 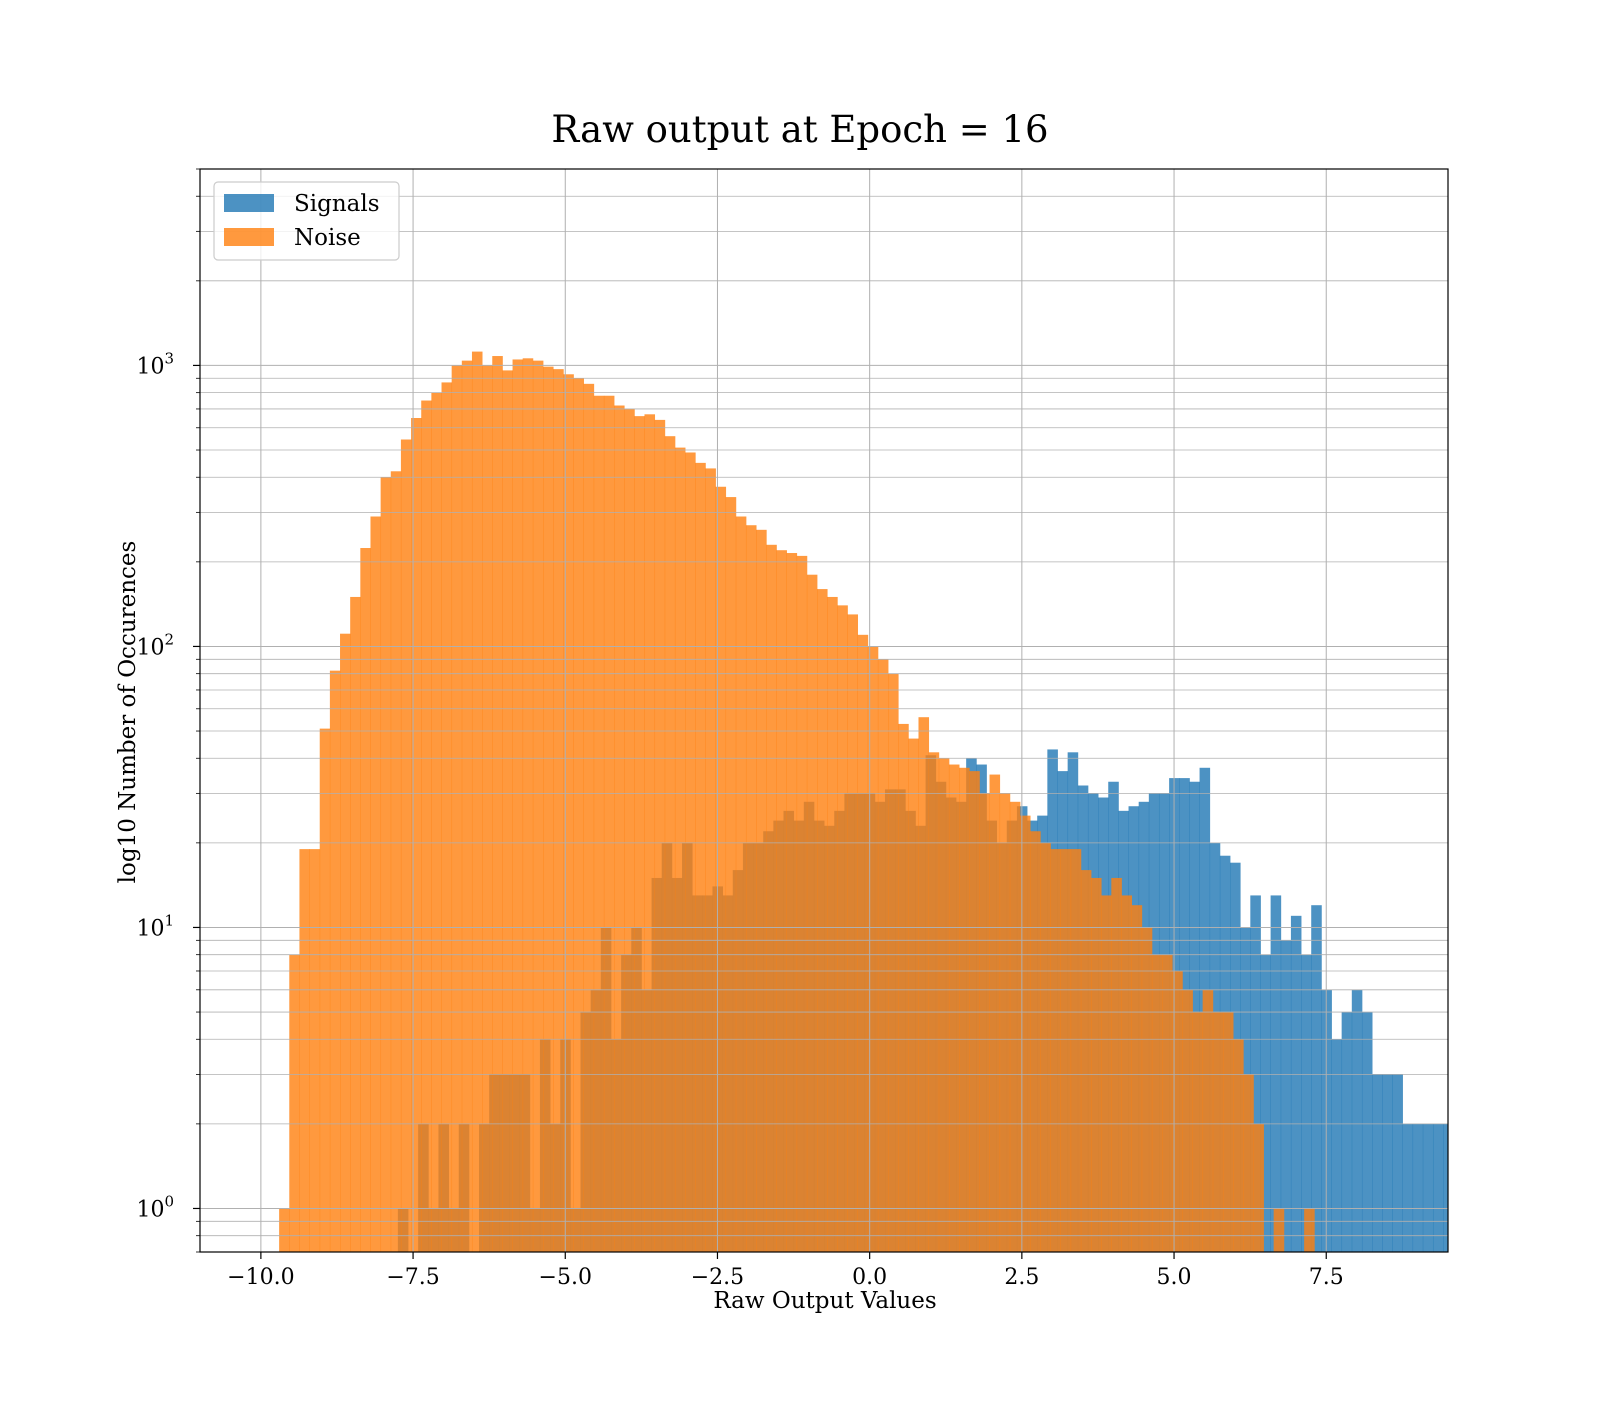 I want to click on x-tick-label: 7.5, so click(x=1326, y=1277).